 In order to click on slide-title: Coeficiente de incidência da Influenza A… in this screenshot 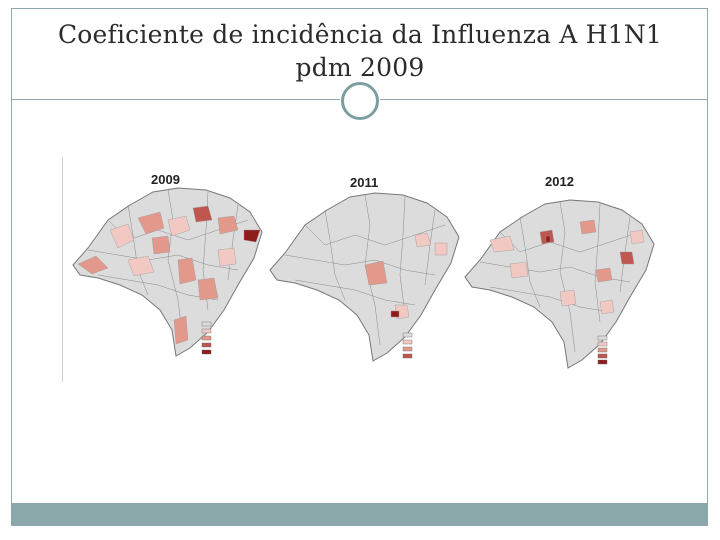, I will do `click(360, 51)`.